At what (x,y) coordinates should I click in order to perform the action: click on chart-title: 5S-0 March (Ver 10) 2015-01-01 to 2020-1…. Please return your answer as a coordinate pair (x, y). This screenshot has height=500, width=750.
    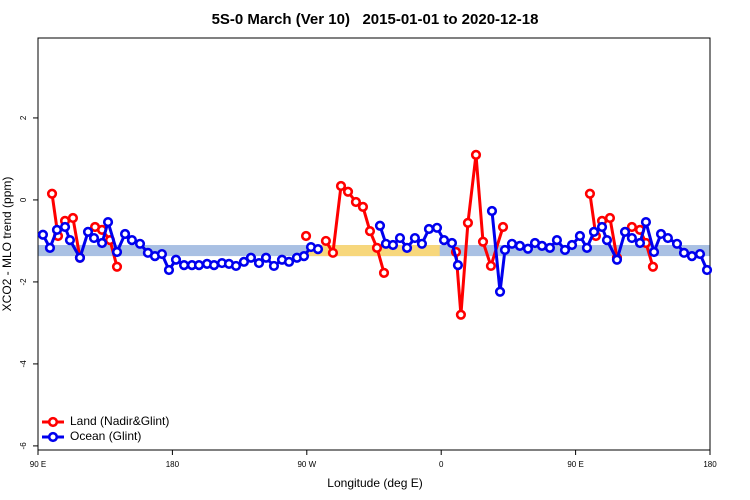
    Looking at the image, I should click on (375, 19).